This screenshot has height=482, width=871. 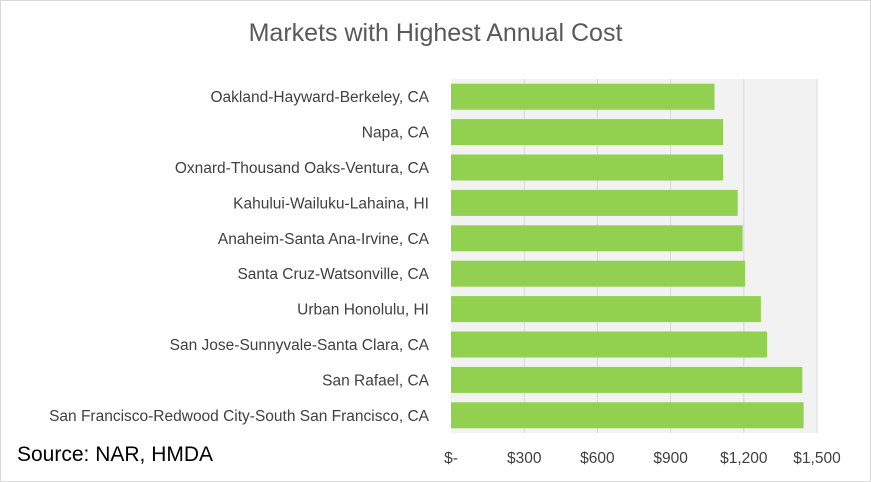 What do you see at coordinates (817, 458) in the screenshot?
I see `x-tick-label: $1,500` at bounding box center [817, 458].